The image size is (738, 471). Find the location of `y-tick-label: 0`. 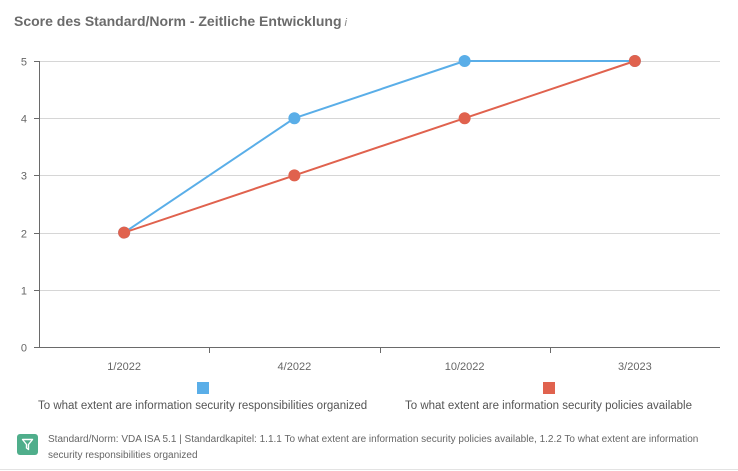

y-tick-label: 0 is located at coordinates (24, 349).